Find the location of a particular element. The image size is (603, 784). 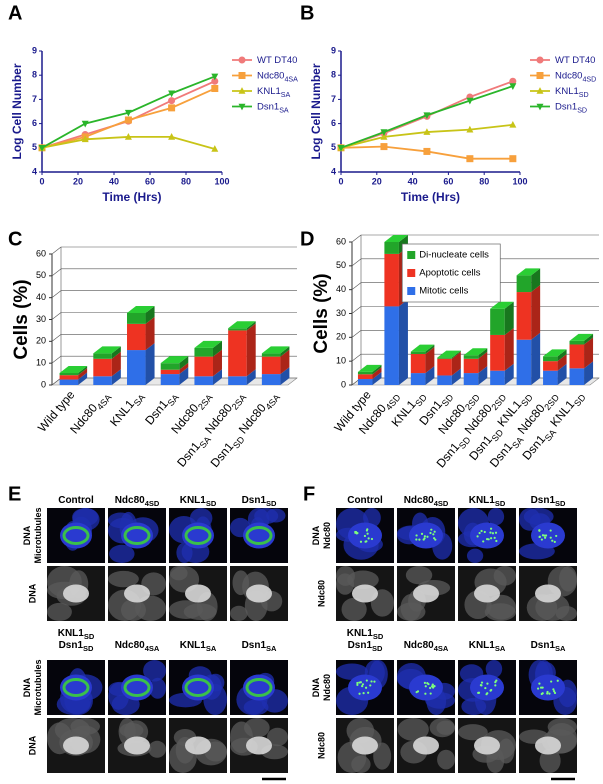

x-tick-label: 100 is located at coordinates (519, 181).